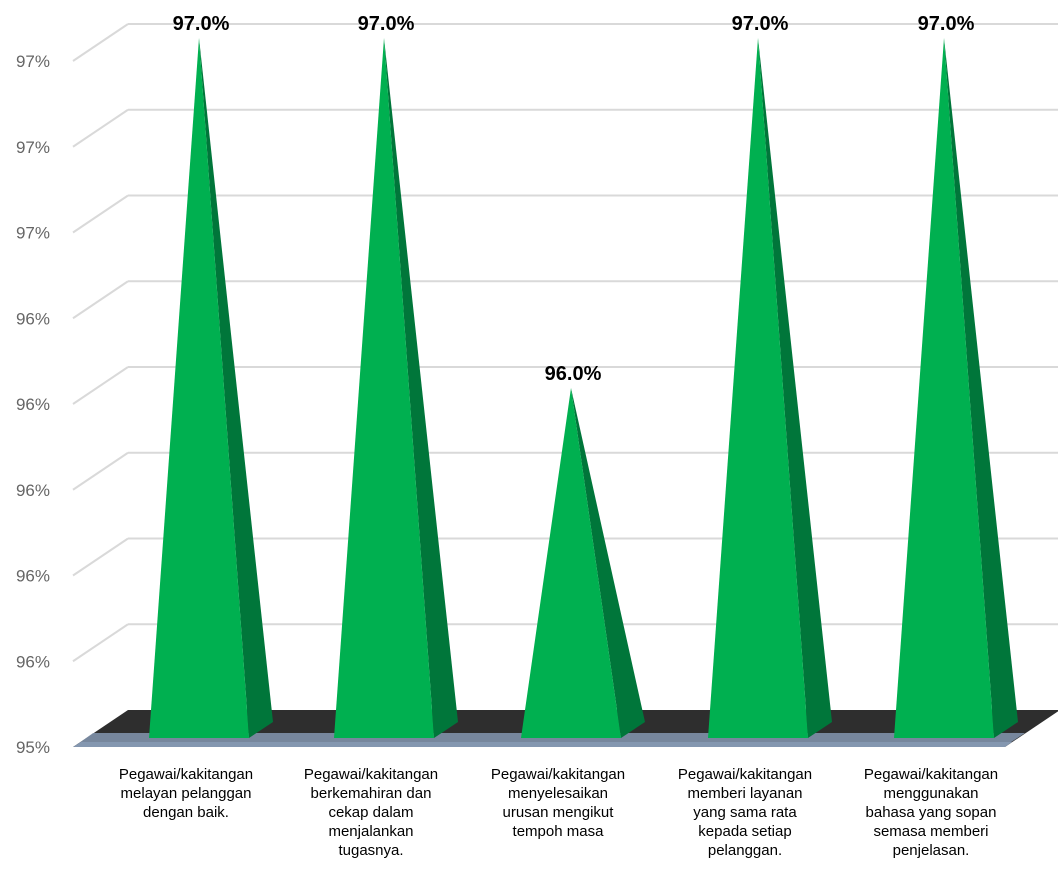 Image resolution: width=1058 pixels, height=871 pixels. Describe the element at coordinates (371, 793) in the screenshot. I see `category-label-line: berkemahiran dan` at that location.